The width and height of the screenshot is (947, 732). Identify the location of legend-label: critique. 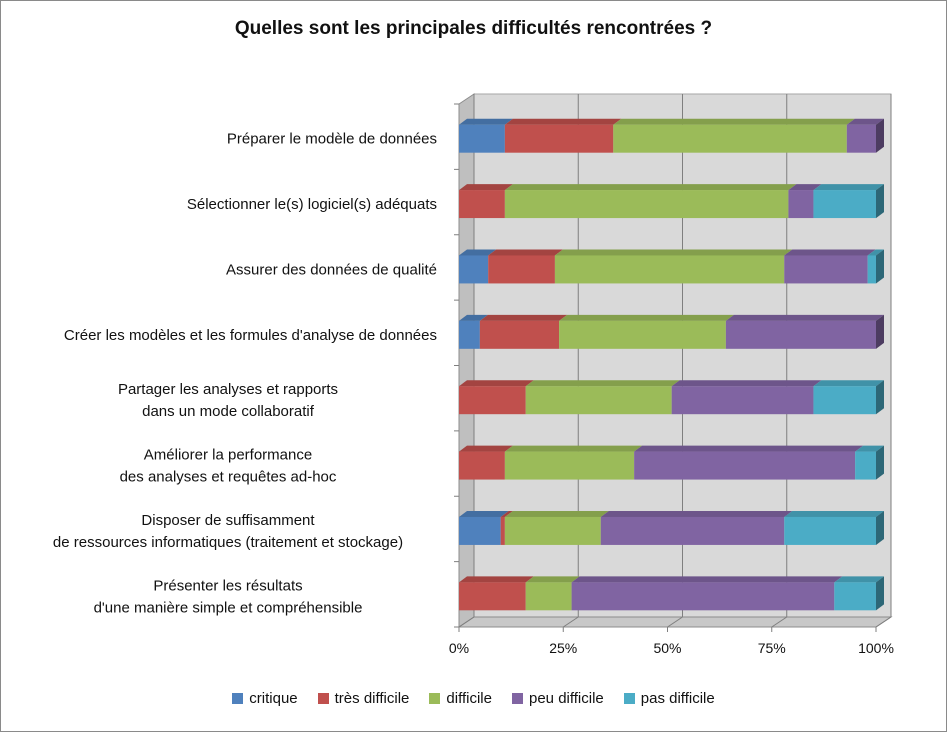
(273, 698).